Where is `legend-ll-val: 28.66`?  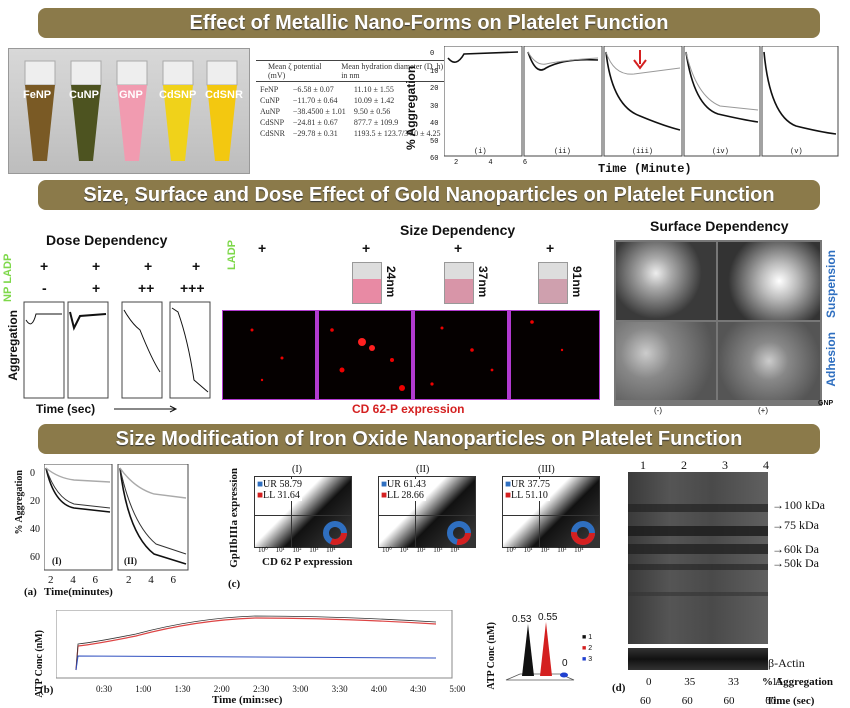 legend-ll-val: 28.66 is located at coordinates (412, 495).